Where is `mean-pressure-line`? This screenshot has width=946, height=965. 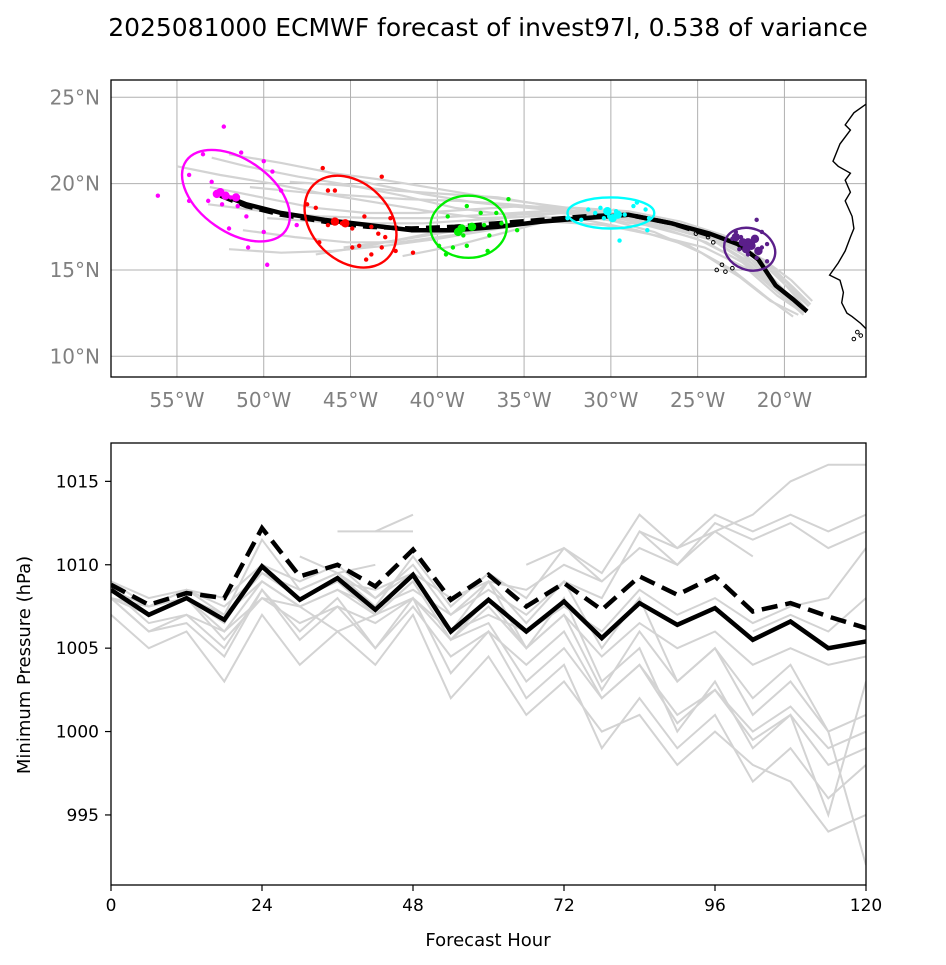 mean-pressure-line is located at coordinates (488, 607).